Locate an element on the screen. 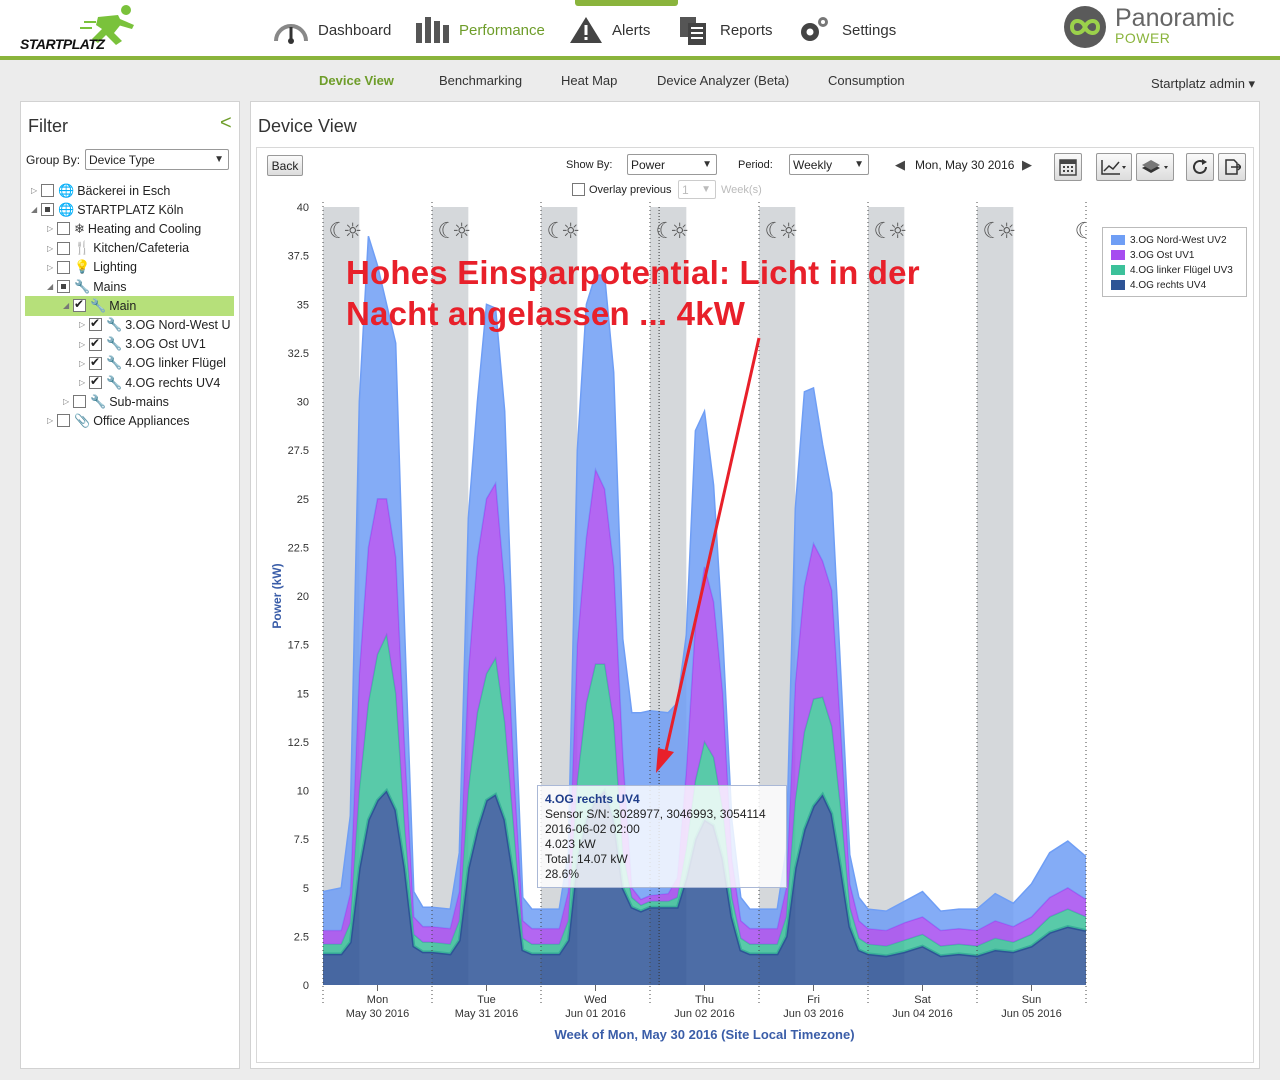 The image size is (1280, 1080). nav-performance: Performance is located at coordinates (479, 30).